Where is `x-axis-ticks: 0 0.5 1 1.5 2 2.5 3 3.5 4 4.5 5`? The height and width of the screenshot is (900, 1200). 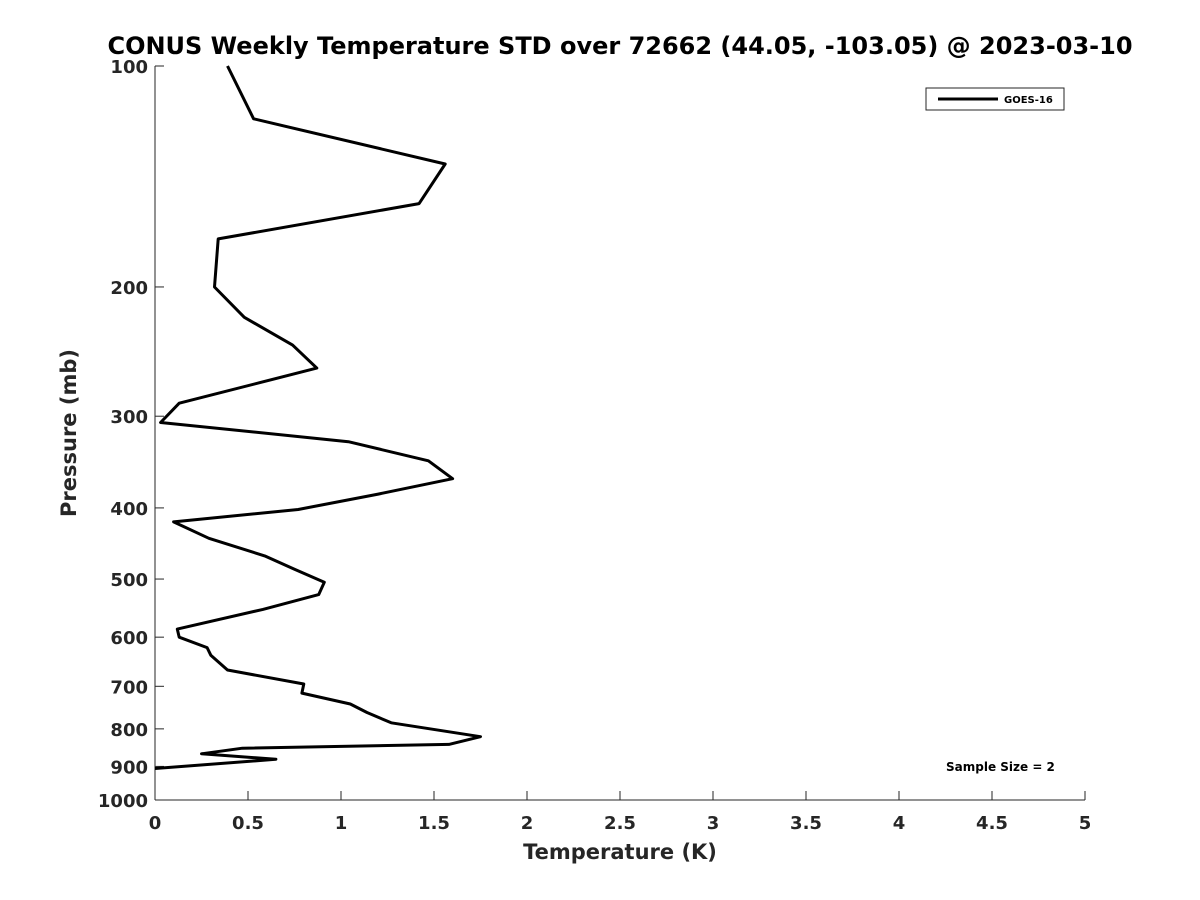
x-axis-ticks: 0 0.5 1 1.5 2 2.5 3 3.5 4 4.5 5 is located at coordinates (620, 812).